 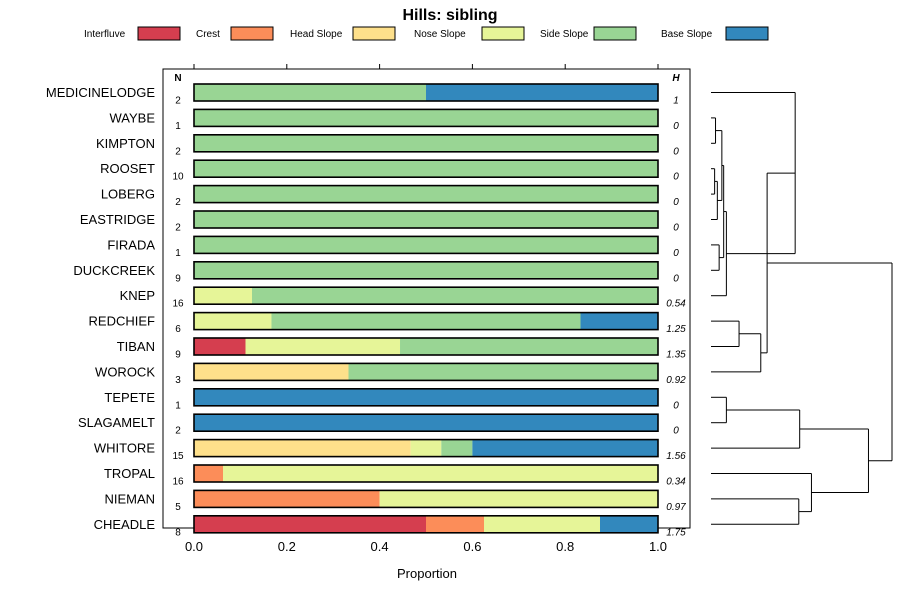 What do you see at coordinates (127, 168) in the screenshot?
I see `row-label: ROOSET` at bounding box center [127, 168].